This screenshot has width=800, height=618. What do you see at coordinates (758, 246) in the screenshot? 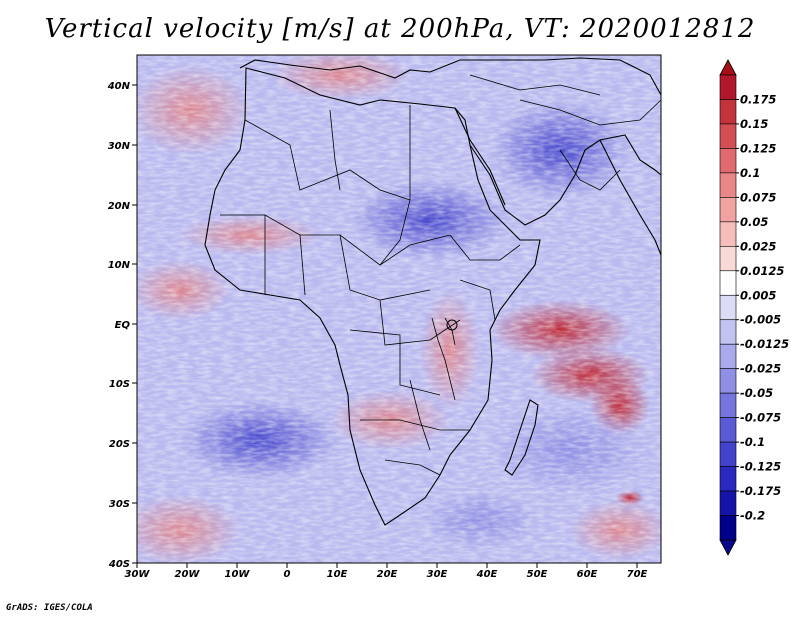
I see `colorbar-label: 0.025` at bounding box center [758, 246].